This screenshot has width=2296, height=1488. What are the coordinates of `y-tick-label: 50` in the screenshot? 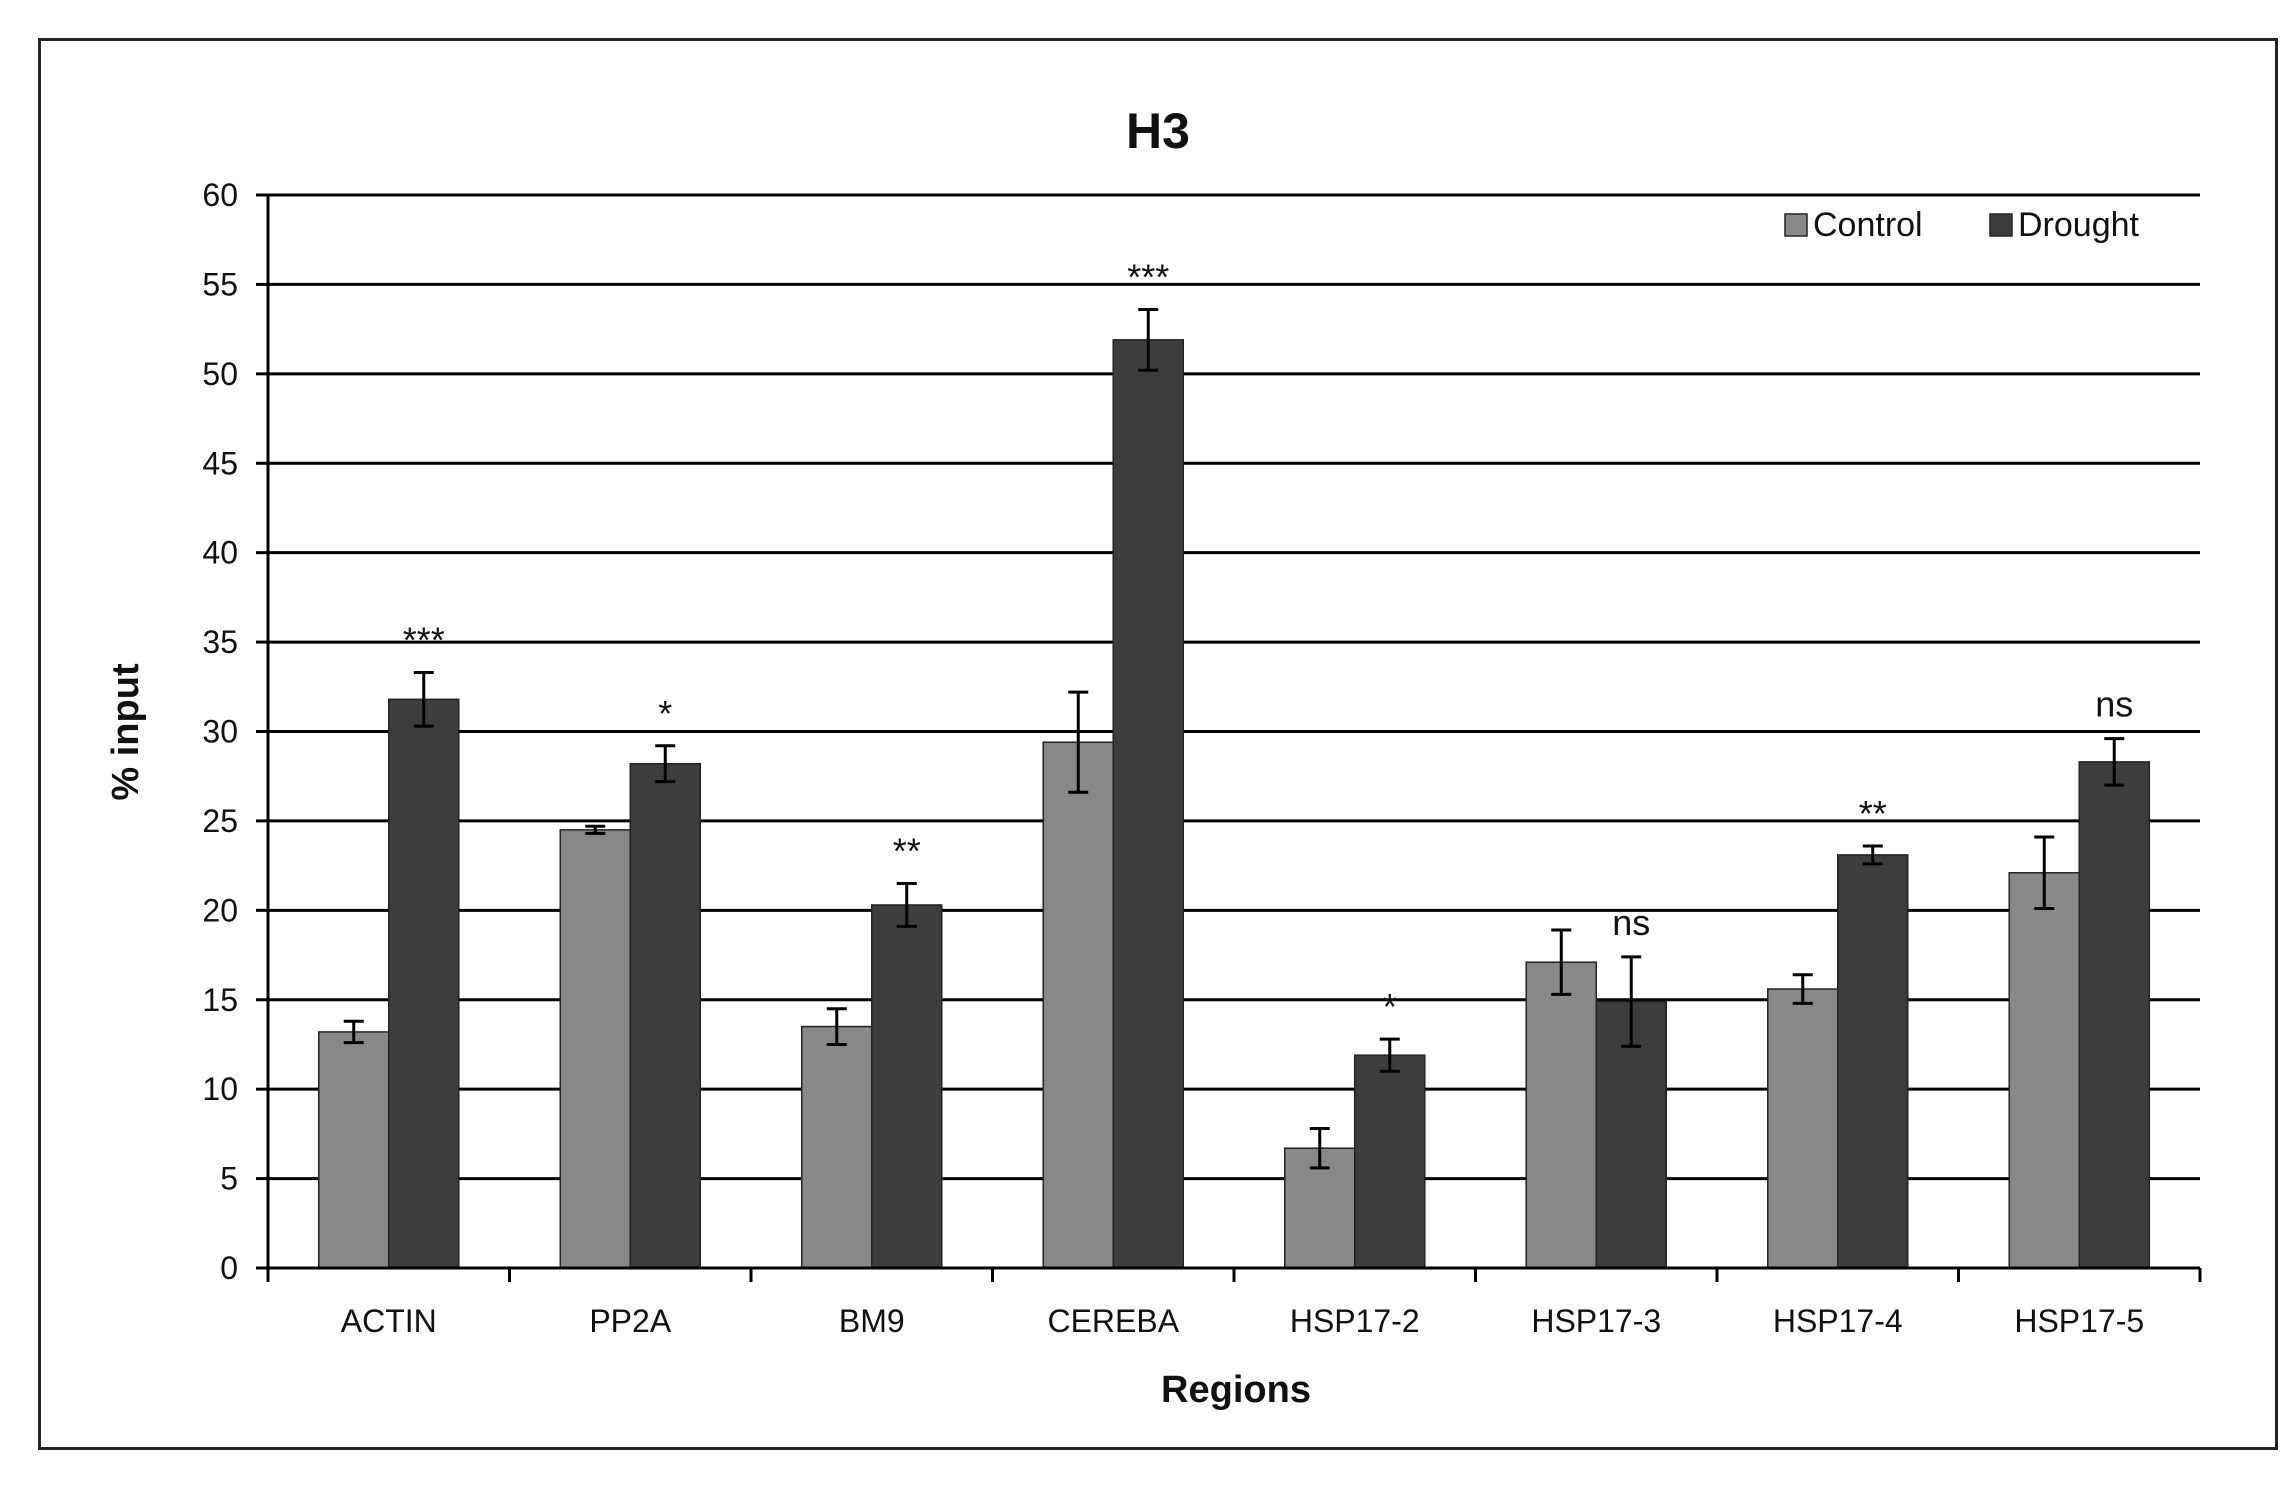 It's located at (220, 374).